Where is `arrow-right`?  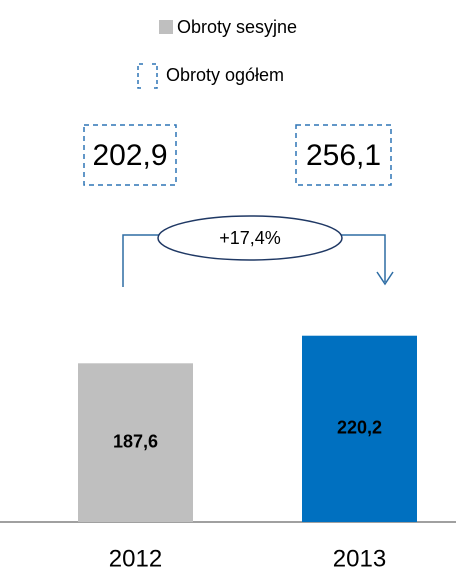 arrow-right is located at coordinates (363, 258).